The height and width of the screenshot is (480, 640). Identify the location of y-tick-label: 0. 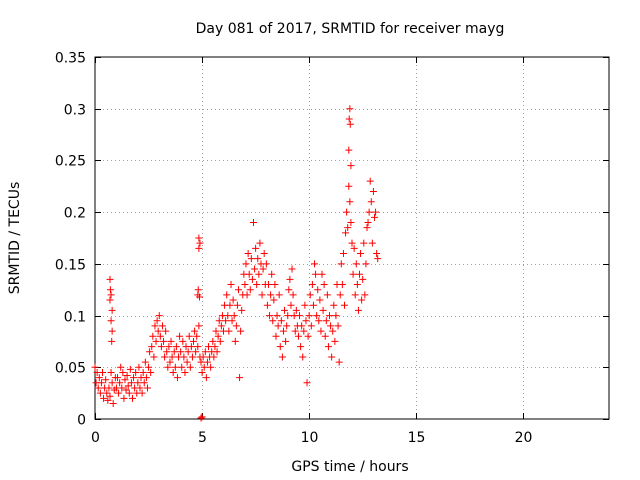
(81, 421).